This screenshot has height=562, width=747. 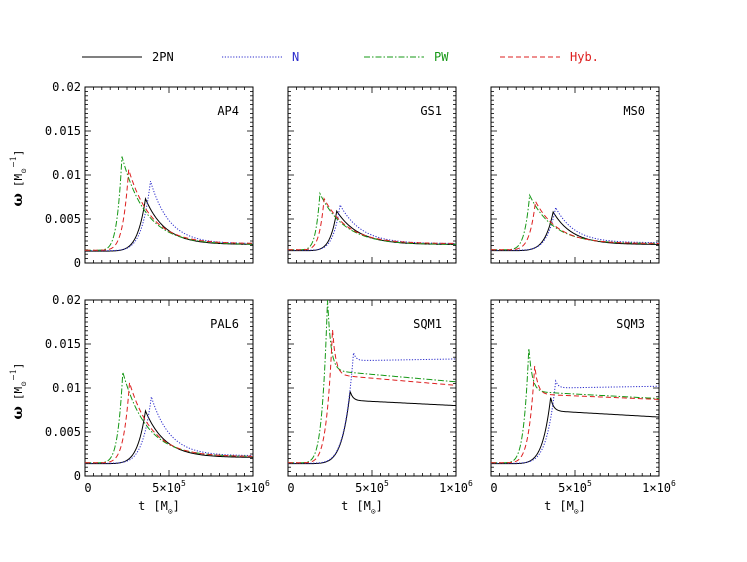 I want to click on panel-sqm3: 0 5×10⁵ 1×10⁶ t [M⊙] SQM3, so click(x=583, y=407).